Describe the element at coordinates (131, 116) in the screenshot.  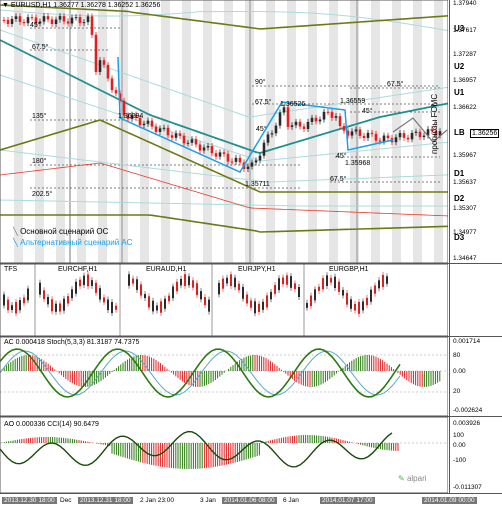
I see `price-label: 1.36294` at that location.